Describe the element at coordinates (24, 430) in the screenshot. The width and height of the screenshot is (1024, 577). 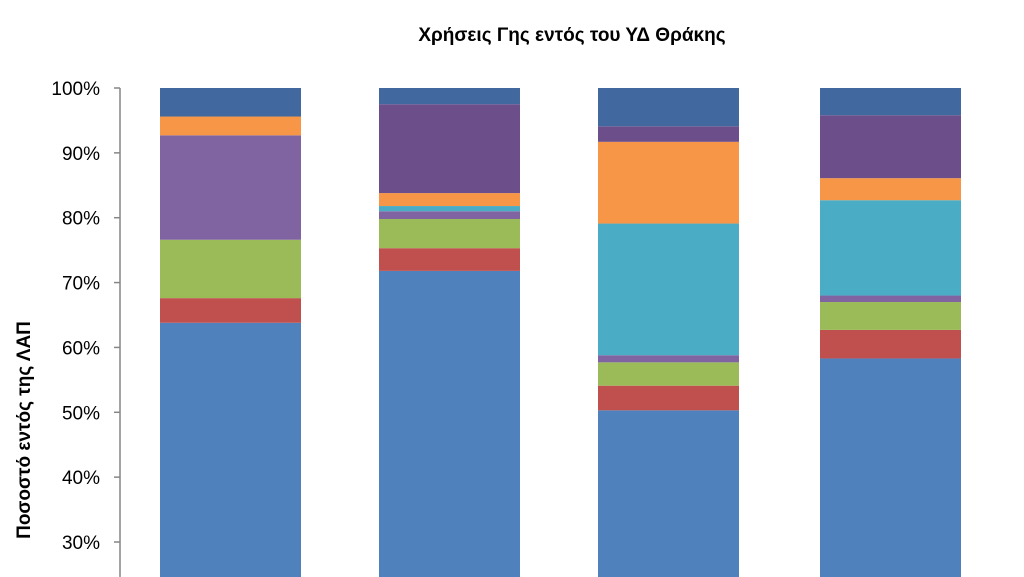
I see `y-axis-label: Ποσοστό εντός της ΛΑΠ` at that location.